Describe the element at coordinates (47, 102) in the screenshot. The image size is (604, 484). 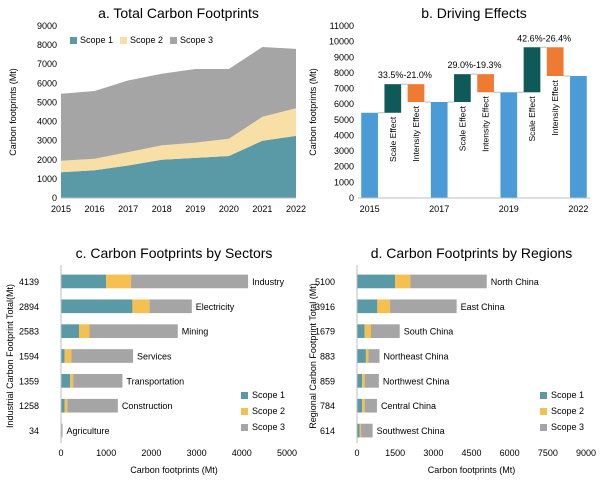
I see `chart-a-y-tick-label: 5000` at that location.